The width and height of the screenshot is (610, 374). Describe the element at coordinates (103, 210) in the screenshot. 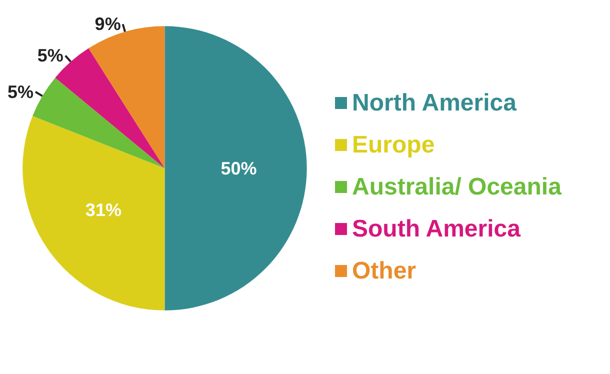

I see `data-label: 31%` at that location.